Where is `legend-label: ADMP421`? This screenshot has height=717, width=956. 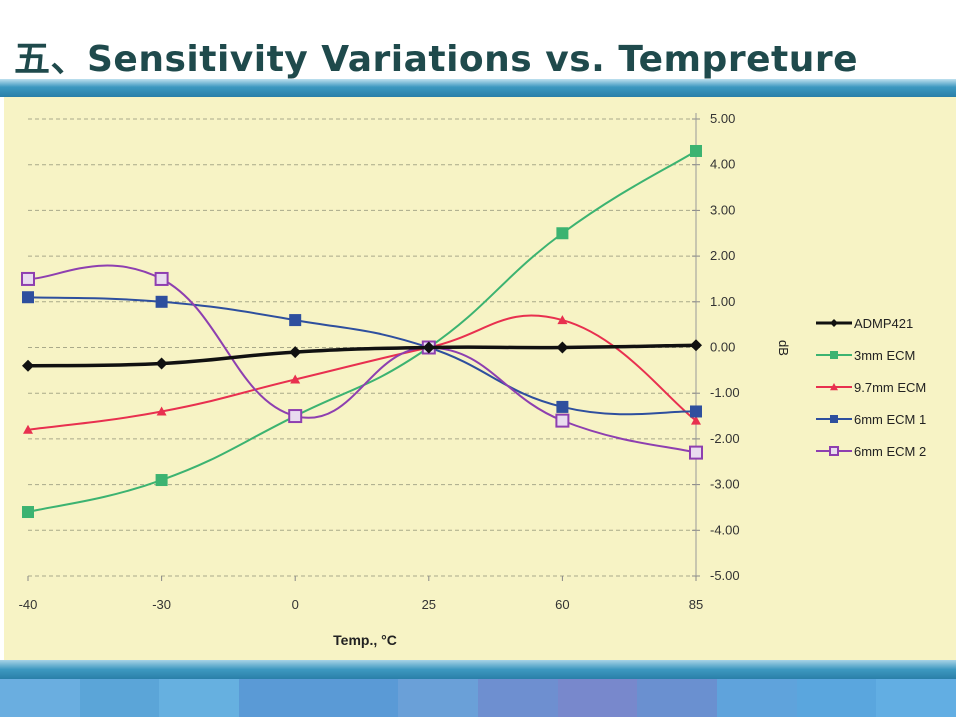
legend-label: ADMP421 is located at coordinates (883, 323).